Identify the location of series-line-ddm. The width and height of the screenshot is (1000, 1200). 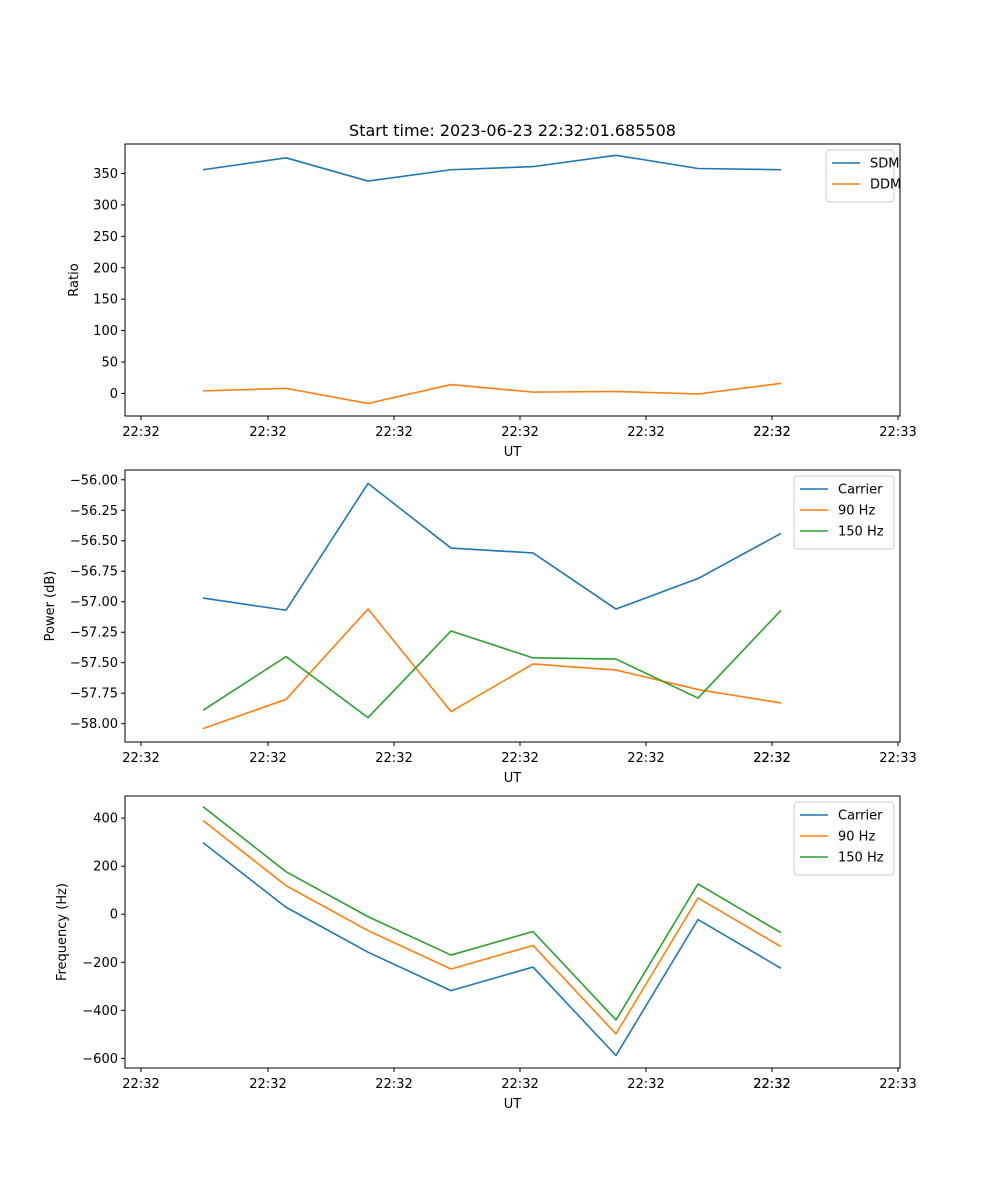
(492, 393).